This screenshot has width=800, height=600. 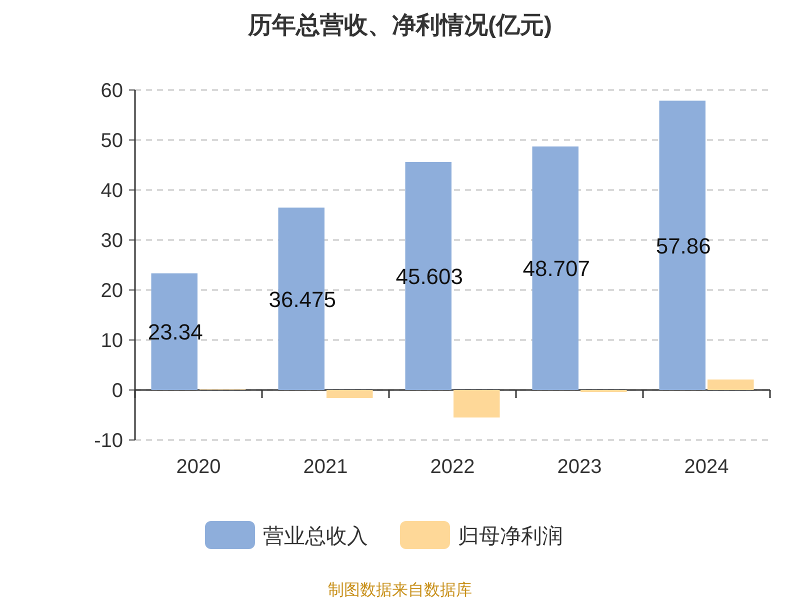 I want to click on x-tick-label: 2023, so click(x=579, y=467).